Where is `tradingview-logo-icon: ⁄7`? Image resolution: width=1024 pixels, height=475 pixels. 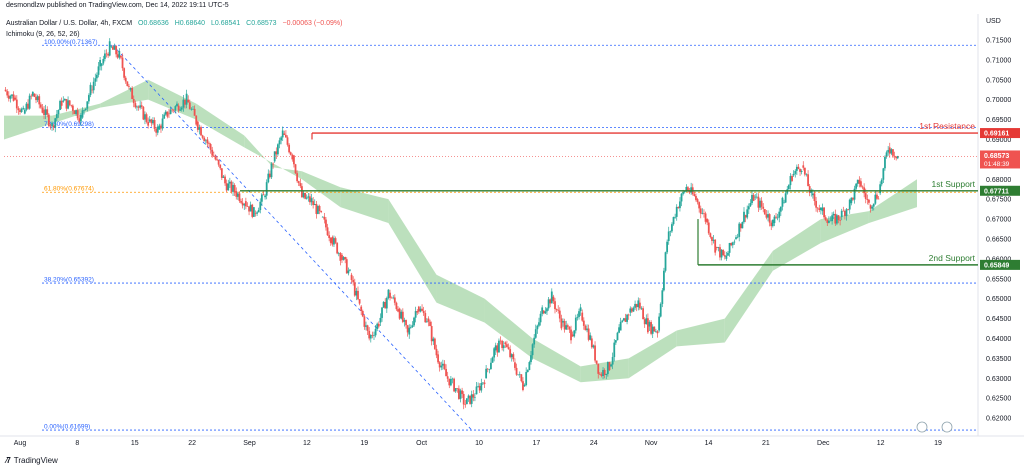
tradingview-logo-icon: ⁄7 is located at coordinates (8, 460).